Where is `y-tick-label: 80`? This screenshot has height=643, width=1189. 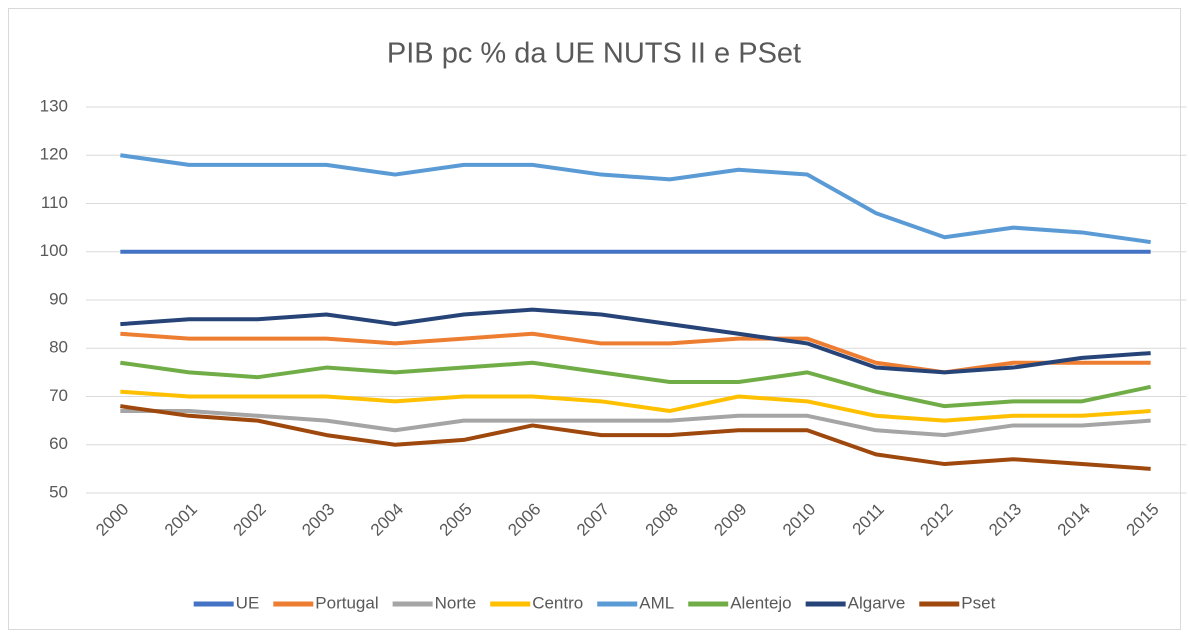
y-tick-label: 80 is located at coordinates (58, 347).